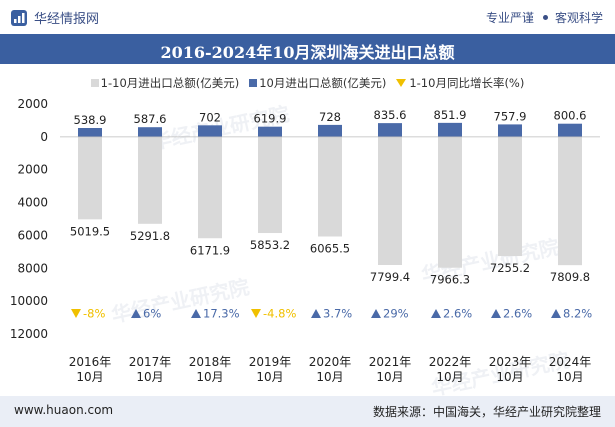 The height and width of the screenshot is (427, 615). Describe the element at coordinates (270, 245) in the screenshot. I see `data-label-cumulative: 5853.2` at that location.